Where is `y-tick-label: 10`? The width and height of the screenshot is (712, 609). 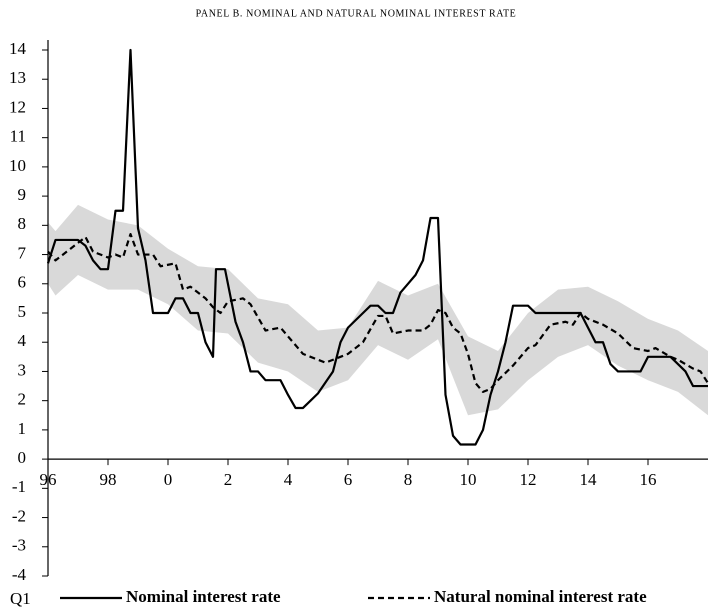
y-tick-label: 10 is located at coordinates (17, 165).